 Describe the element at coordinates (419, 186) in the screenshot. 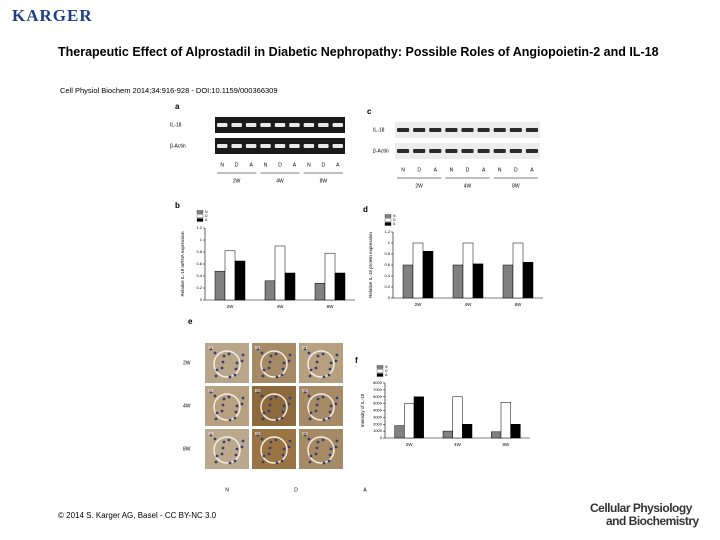

I see `group-label: 2W` at that location.